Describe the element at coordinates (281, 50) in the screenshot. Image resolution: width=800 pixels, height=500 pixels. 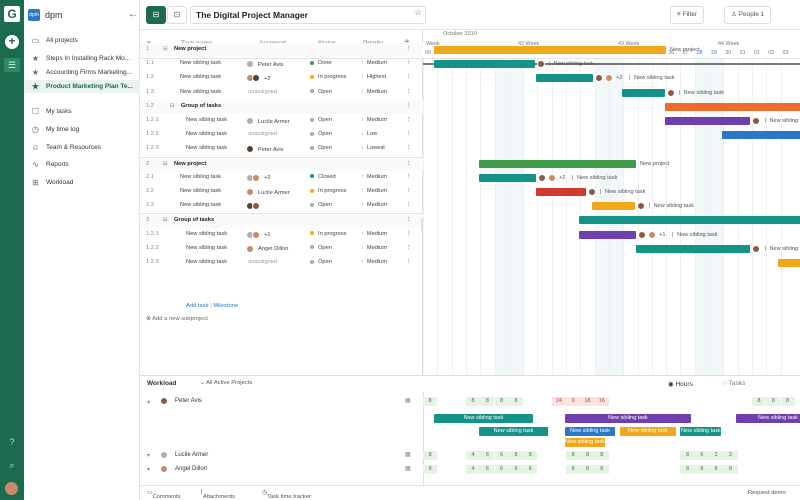
I see `group-row: 1 ⊟ New project ⋮` at that location.